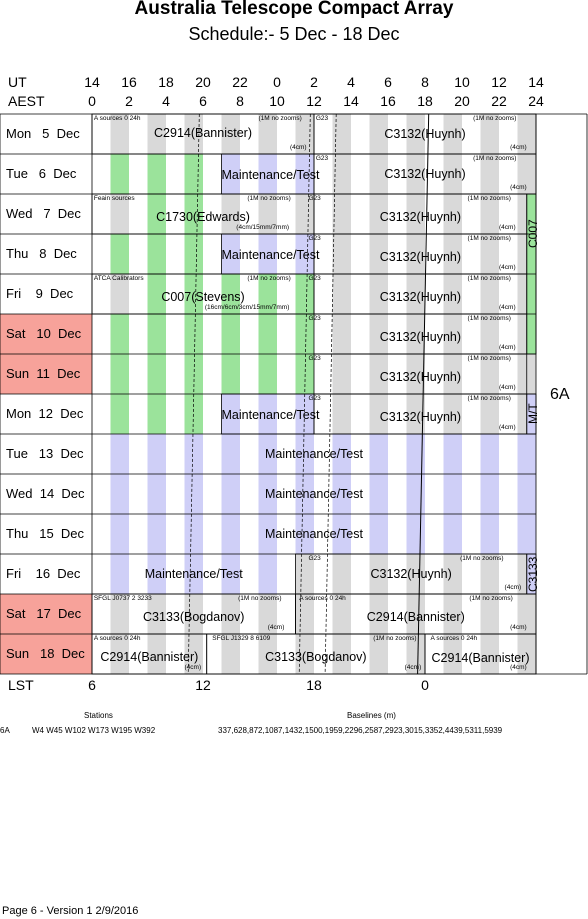 The width and height of the screenshot is (588, 919). I want to click on band-note: (4cm/15mm/7mm), so click(263, 227).